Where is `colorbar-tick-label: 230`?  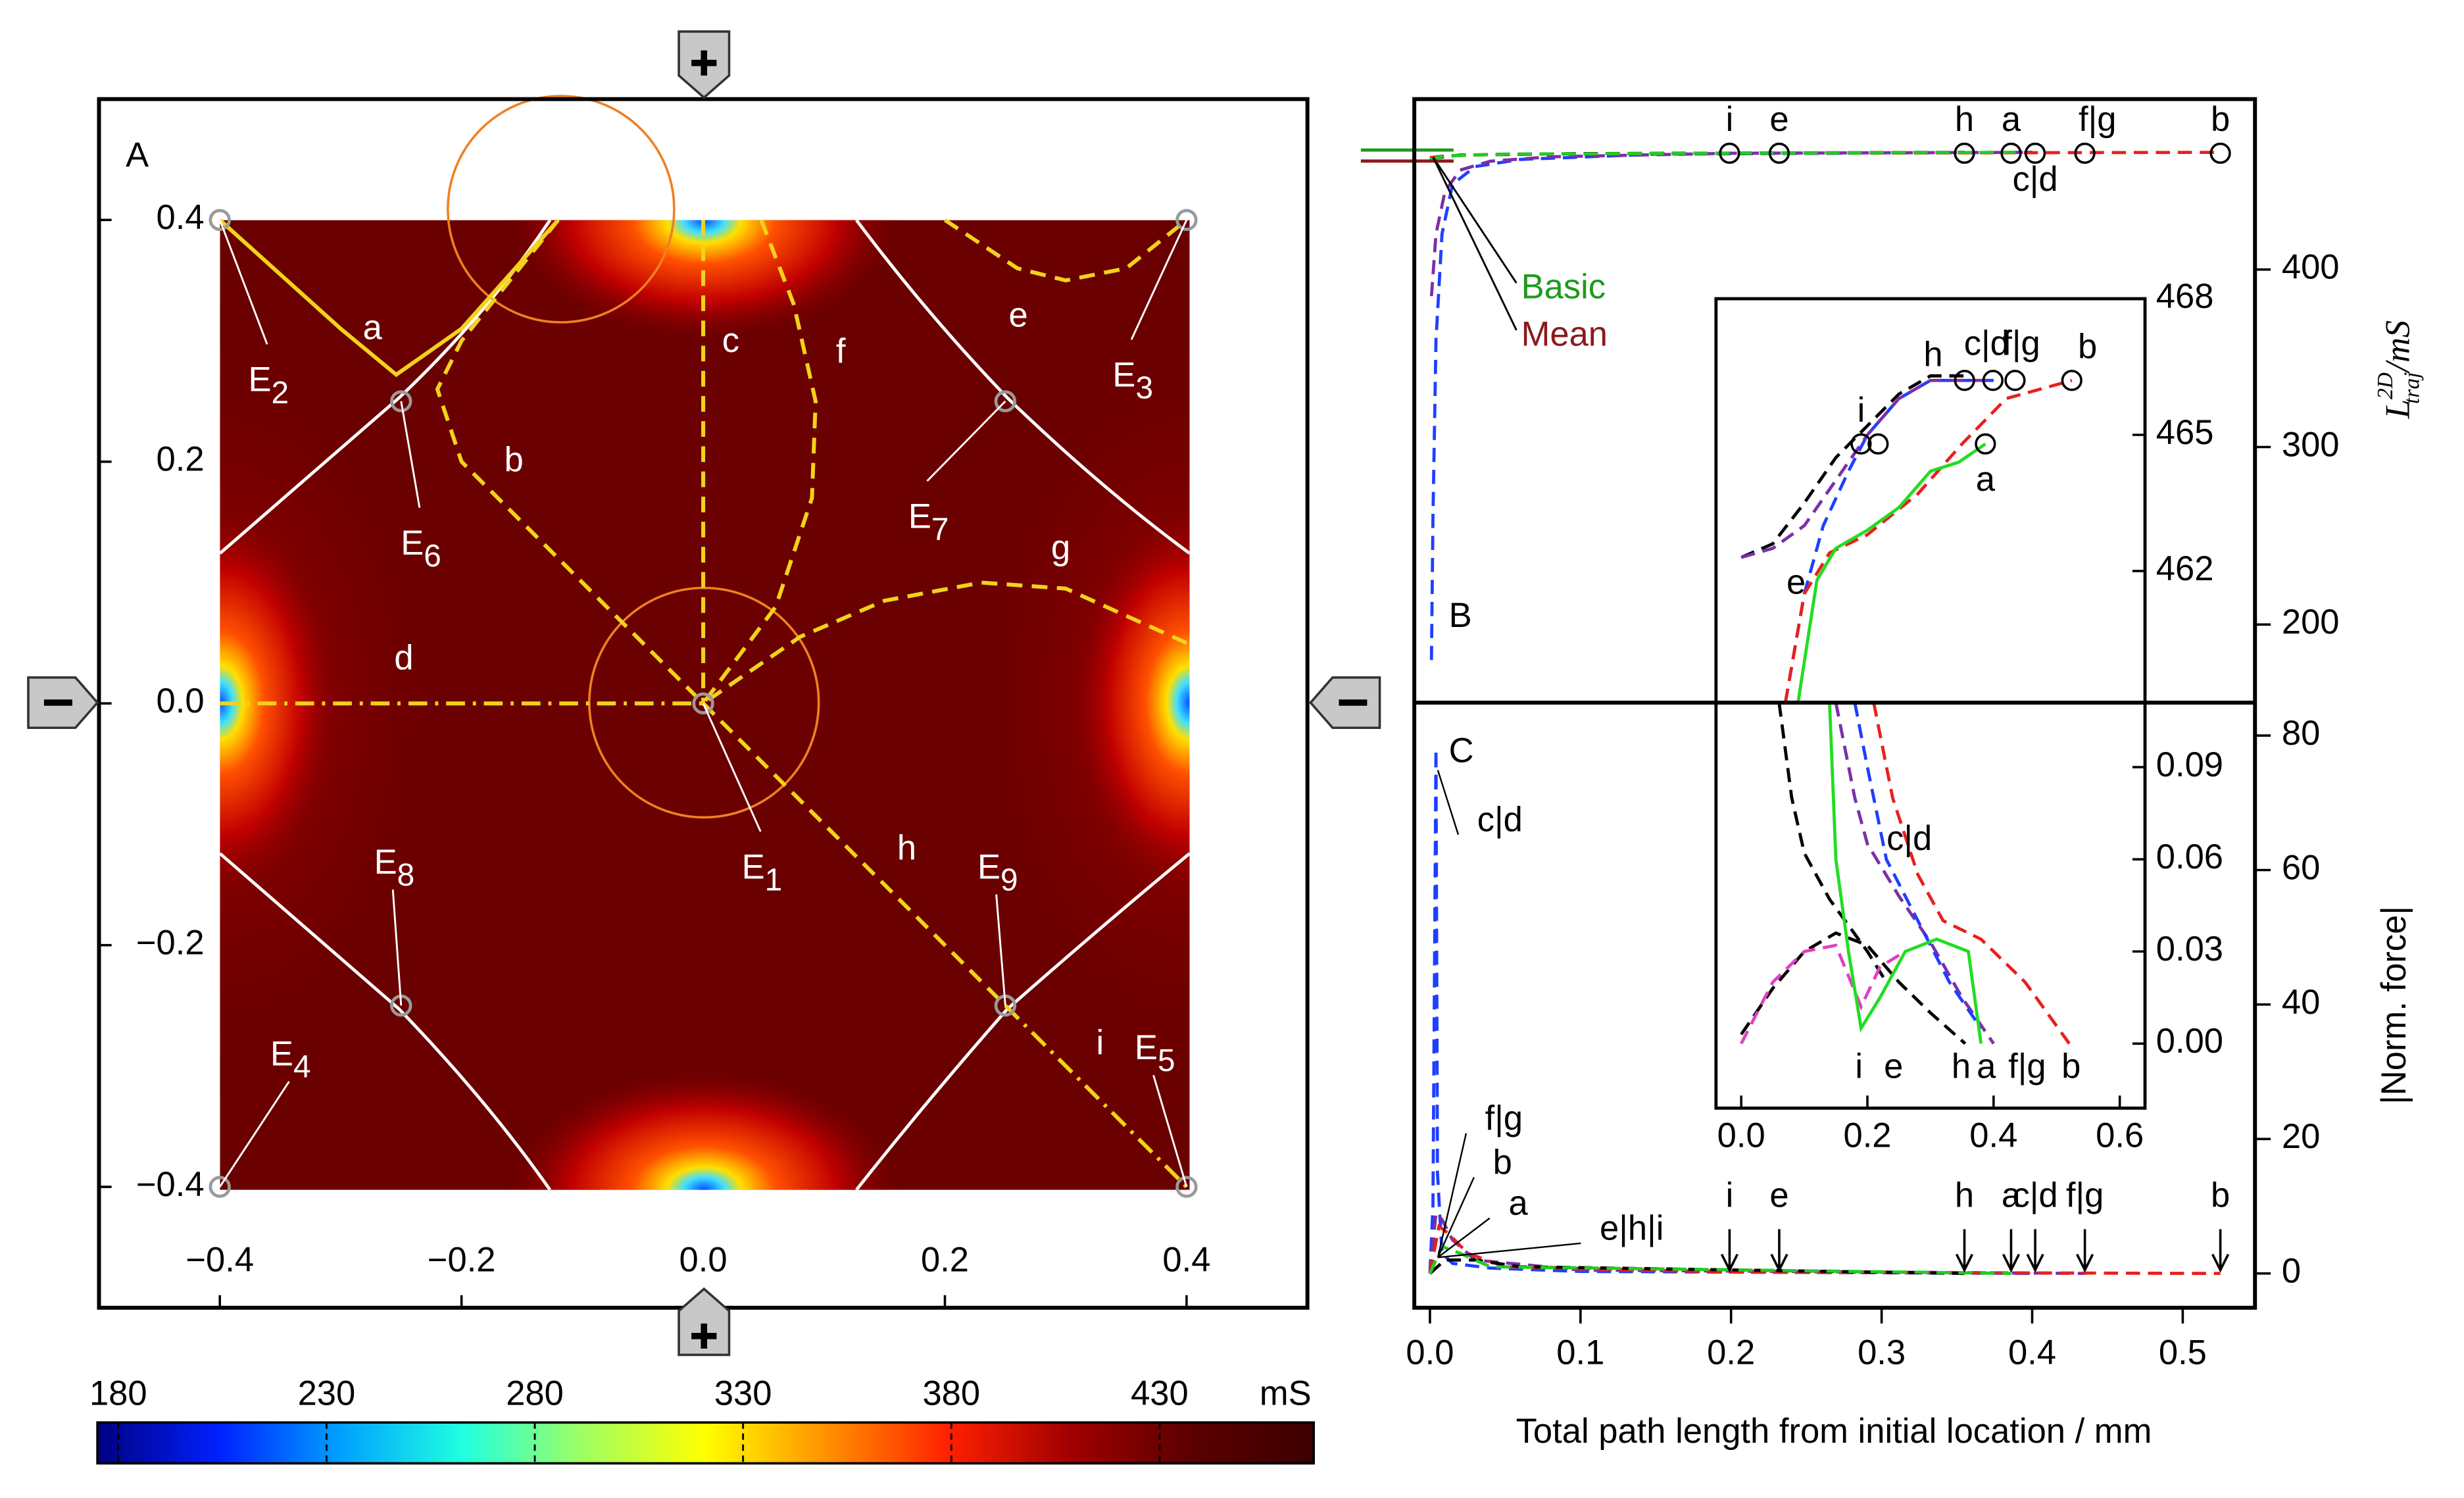 colorbar-tick-label: 230 is located at coordinates (327, 1393).